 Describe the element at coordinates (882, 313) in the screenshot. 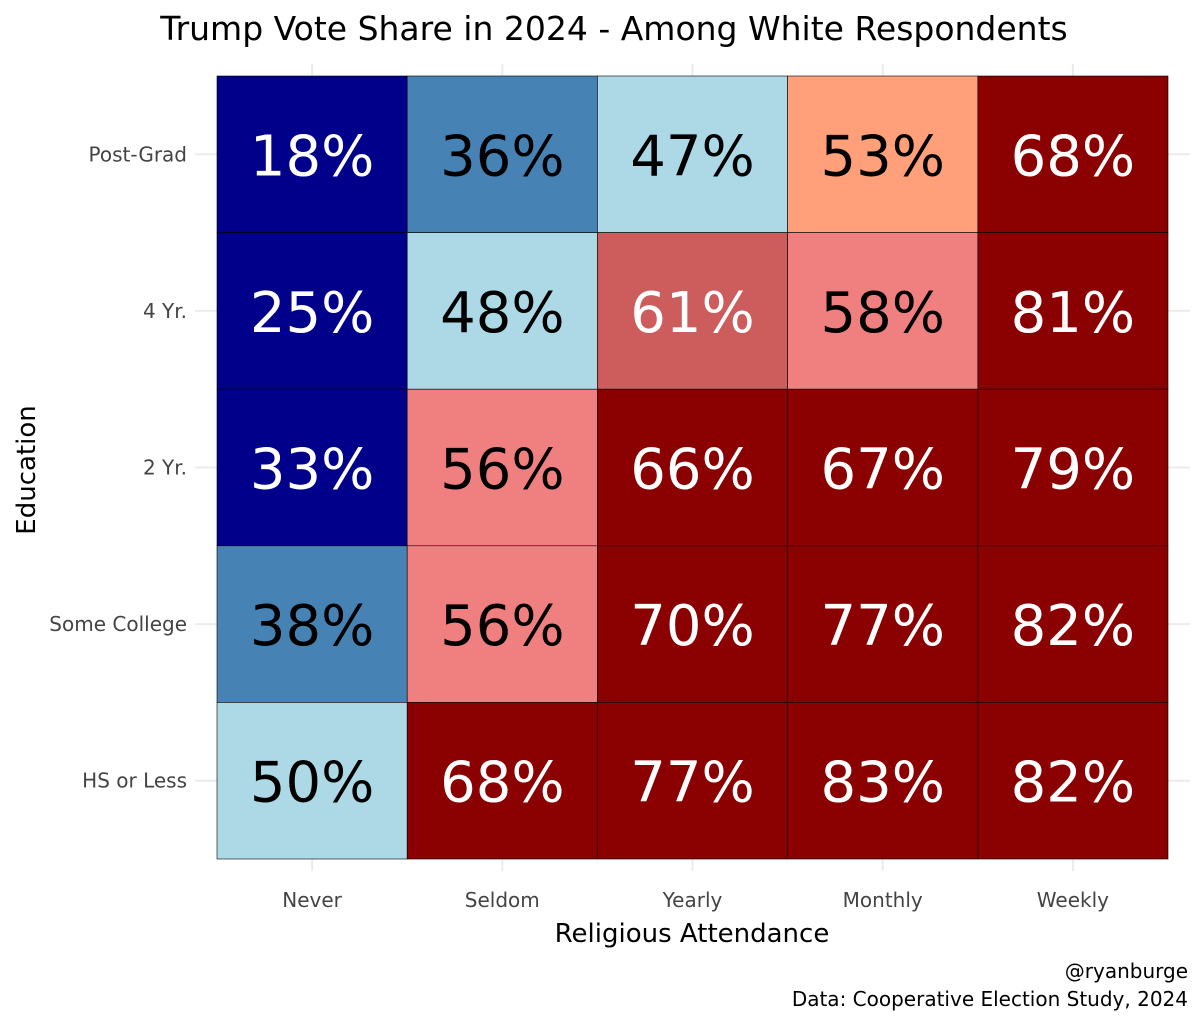

I see `cell-value-label: 58%` at that location.